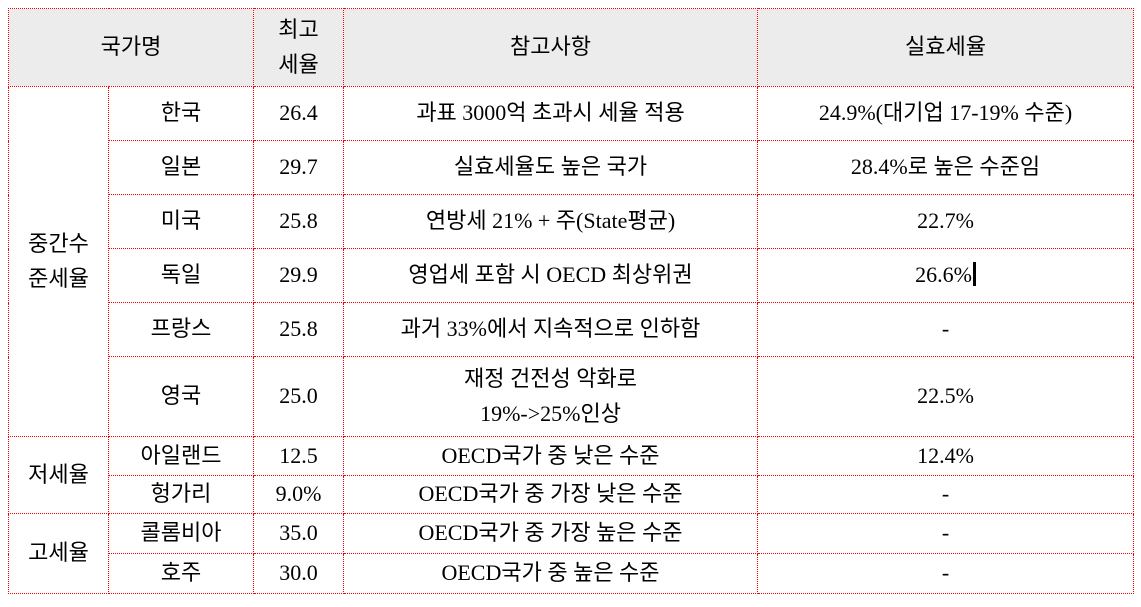  What do you see at coordinates (181, 573) in the screenshot?
I see `cell-country: 호주` at bounding box center [181, 573].